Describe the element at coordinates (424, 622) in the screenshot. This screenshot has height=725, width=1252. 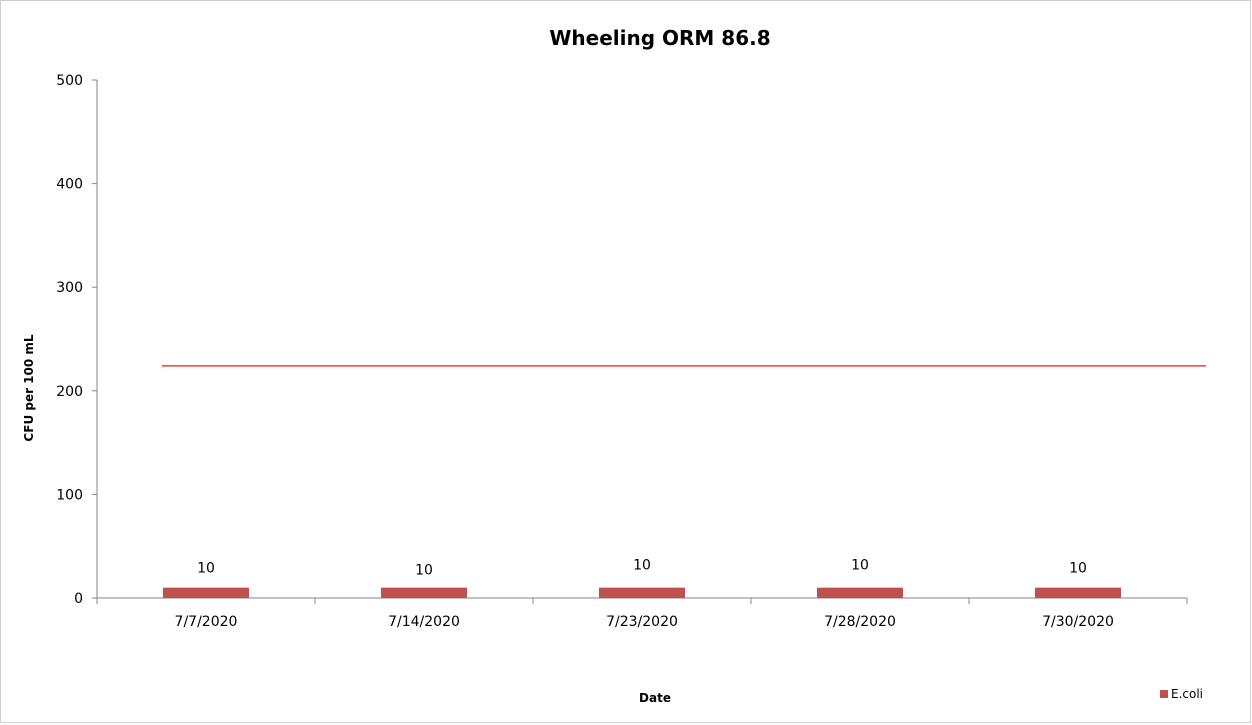
I see `x-tick-label: 7/14/2020` at that location.